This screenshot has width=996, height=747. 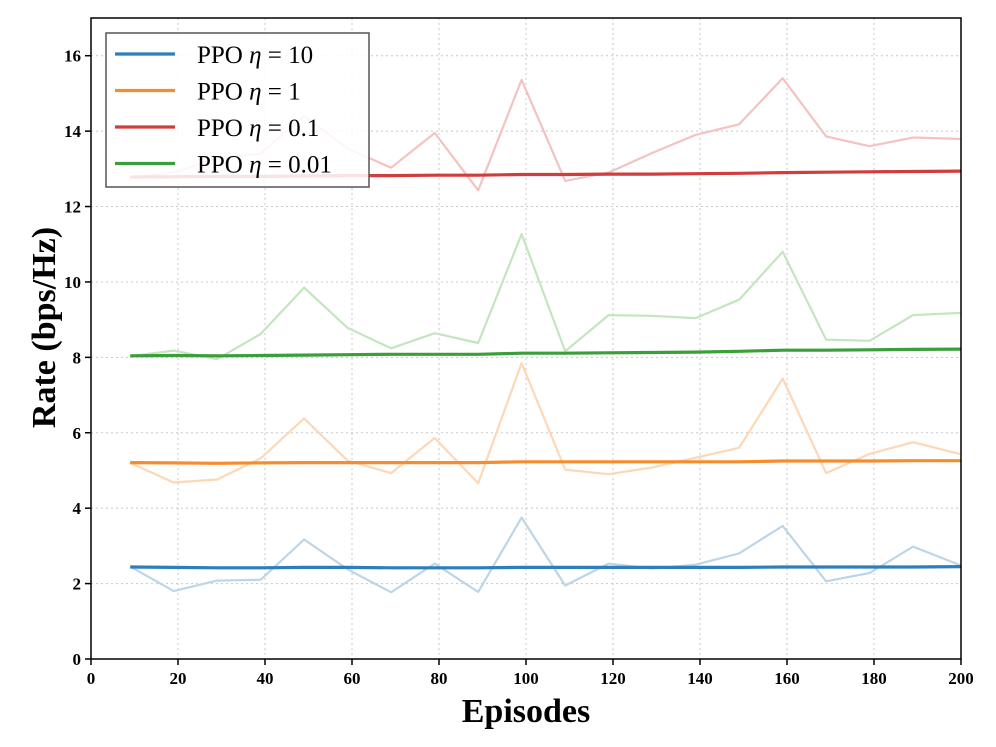 What do you see at coordinates (264, 165) in the screenshot?
I see `legend-label: PPO η = 0.01` at bounding box center [264, 165].